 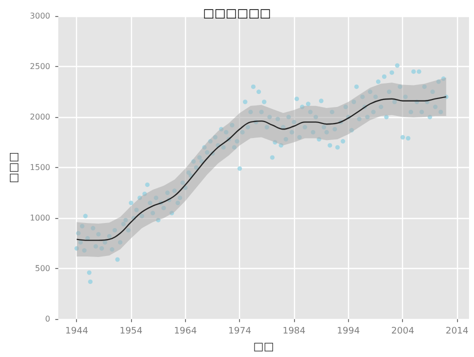 I want to click on x-tick-label: 1994, so click(x=348, y=331).